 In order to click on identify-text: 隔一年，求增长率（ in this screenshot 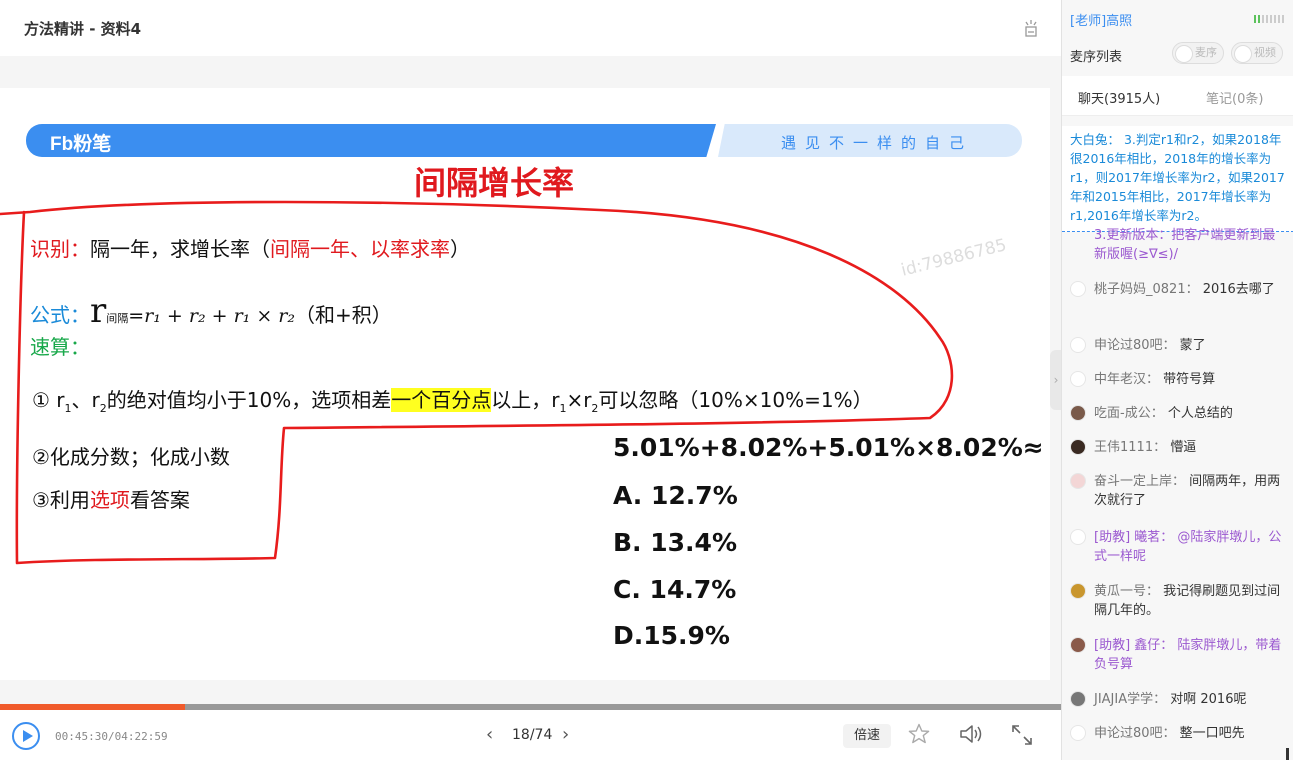, I will do `click(180, 249)`.